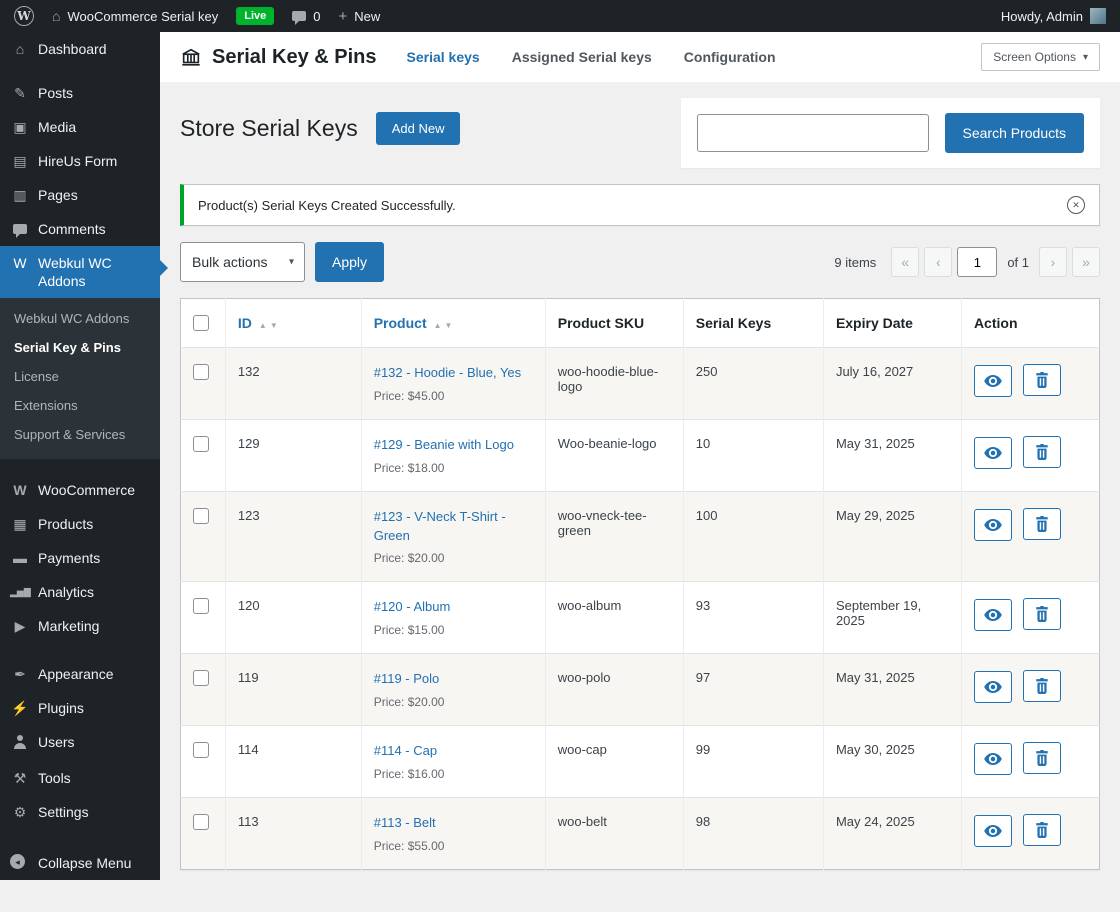  What do you see at coordinates (245, 323) in the screenshot?
I see `column-header-id: ID` at bounding box center [245, 323].